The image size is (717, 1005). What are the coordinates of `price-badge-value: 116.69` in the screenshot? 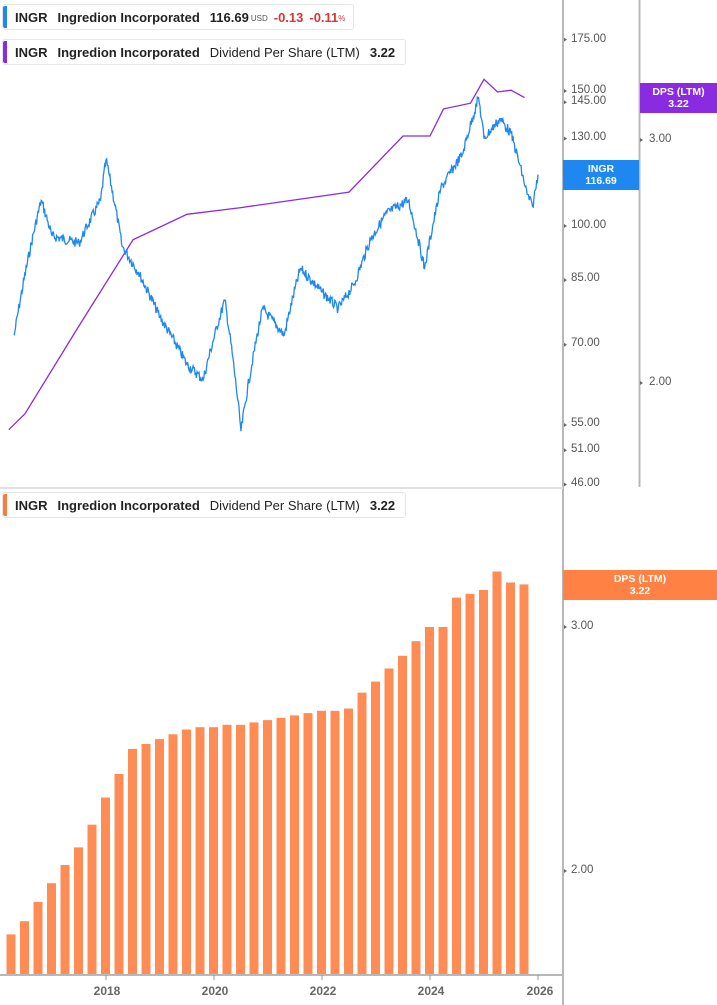 It's located at (601, 181).